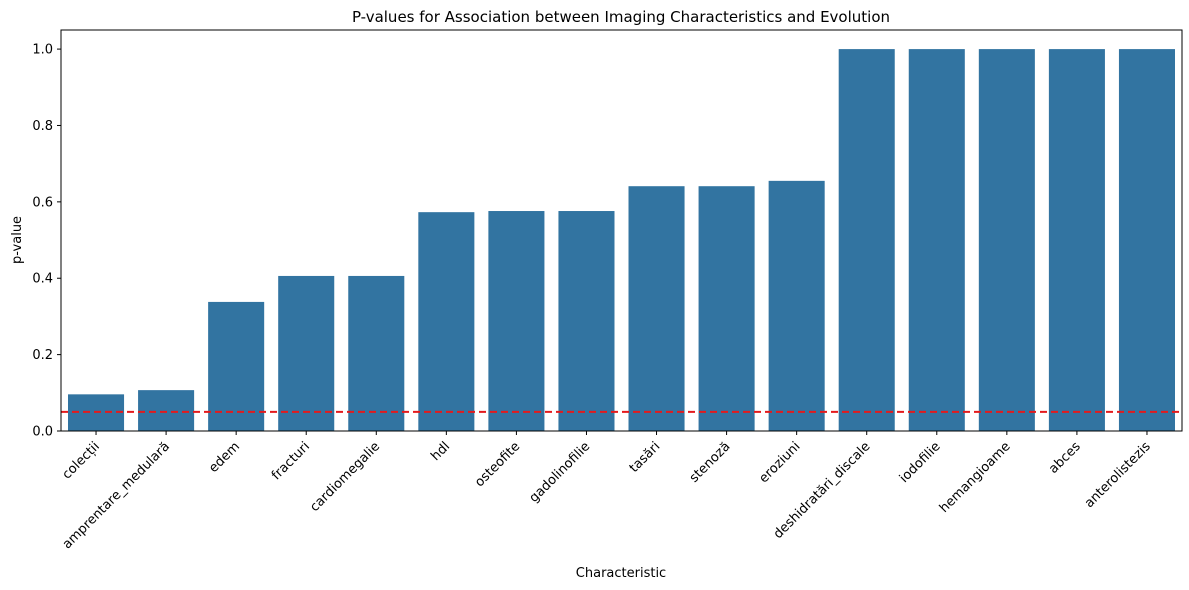 The height and width of the screenshot is (590, 1189). Describe the element at coordinates (46, 241) in the screenshot. I see `y-axis: 0.0 0.2 0.4 0.6 0.8 1.0` at that location.